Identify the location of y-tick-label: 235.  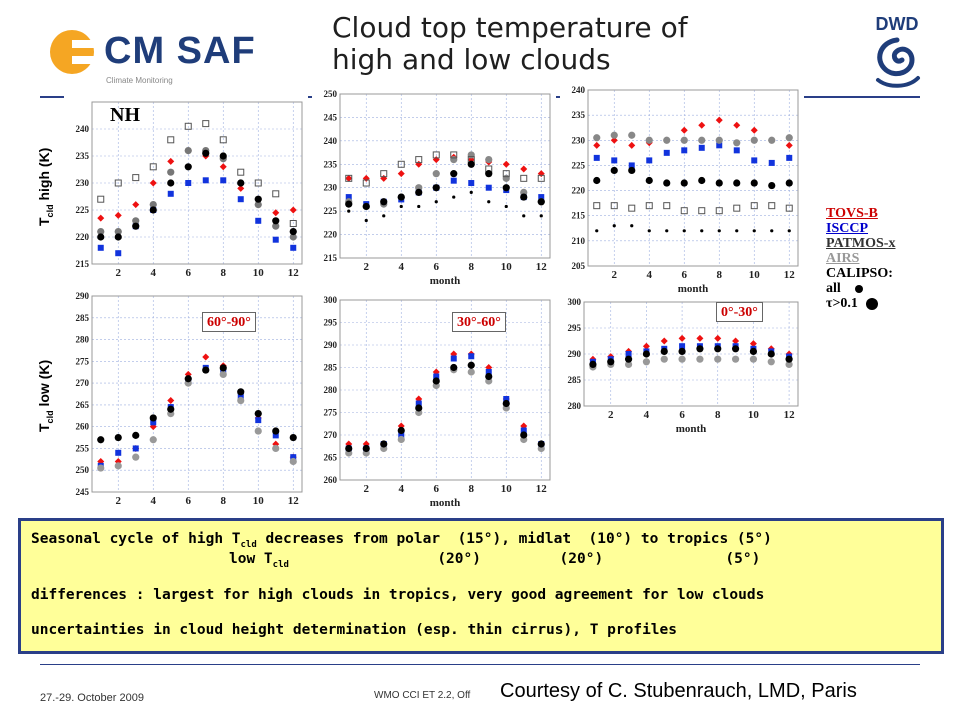
(83, 156).